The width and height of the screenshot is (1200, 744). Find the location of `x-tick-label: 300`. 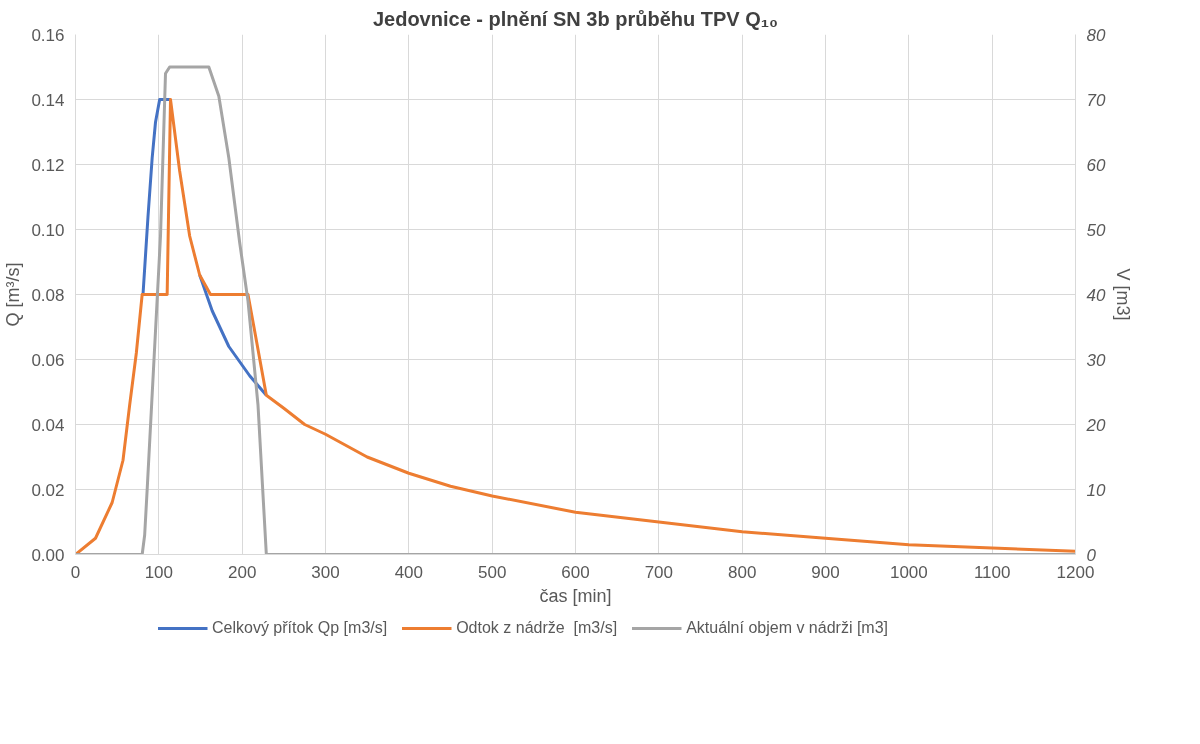

x-tick-label: 300 is located at coordinates (325, 572).